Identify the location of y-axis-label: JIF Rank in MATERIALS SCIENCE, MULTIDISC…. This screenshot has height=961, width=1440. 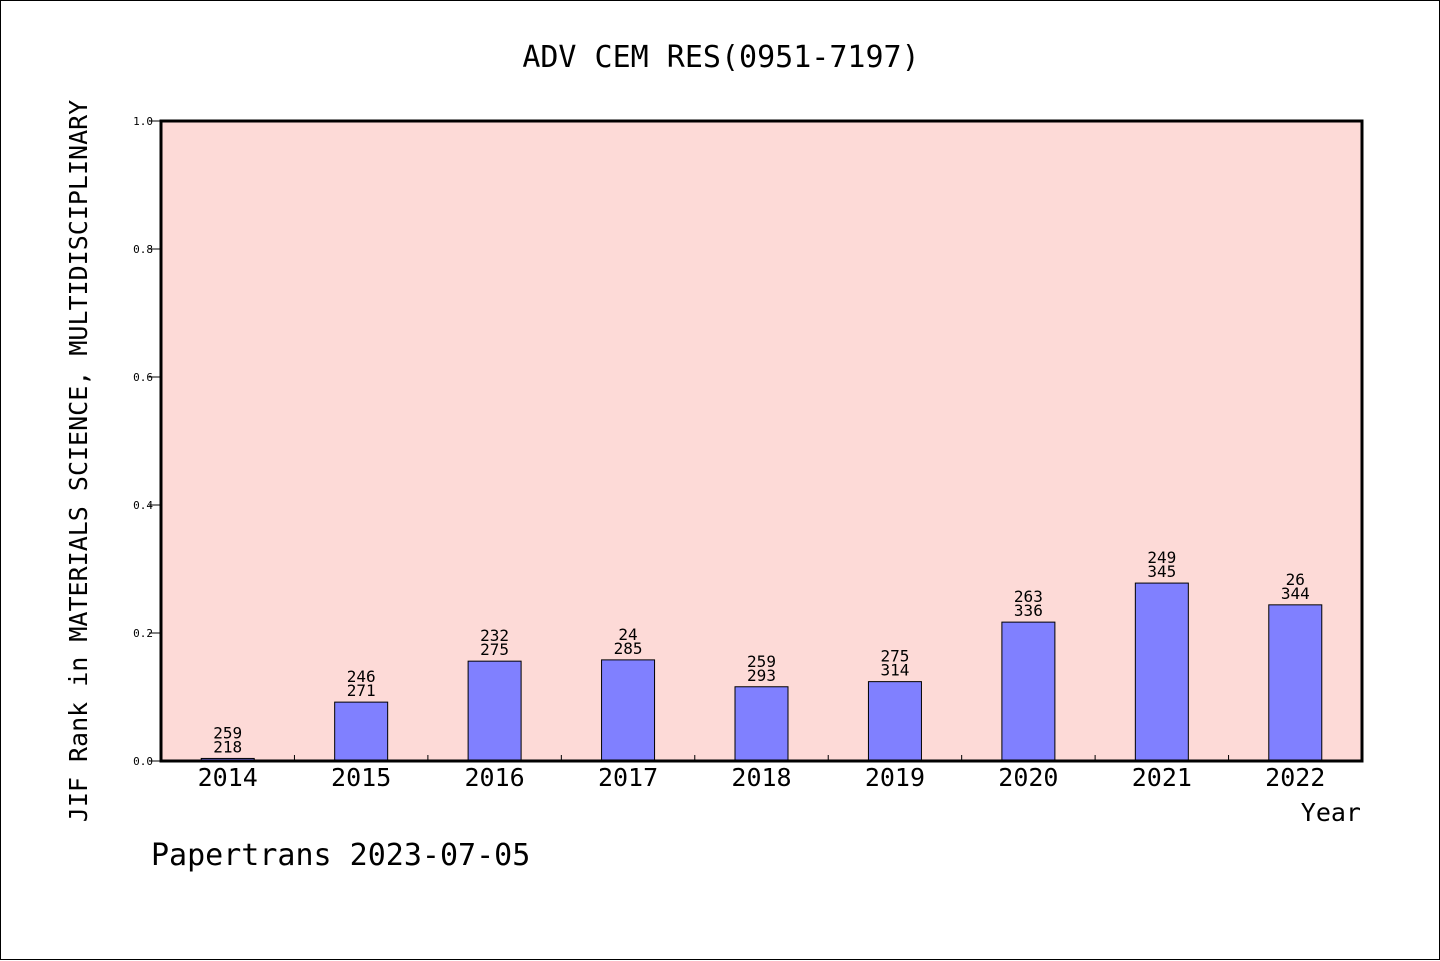
(78, 461).